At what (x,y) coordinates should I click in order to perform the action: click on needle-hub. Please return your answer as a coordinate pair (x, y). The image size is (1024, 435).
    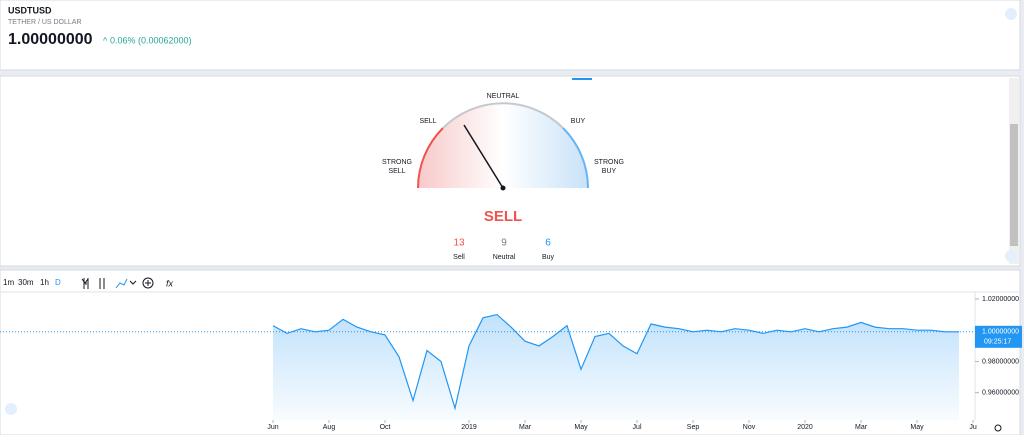
    Looking at the image, I should click on (503, 188).